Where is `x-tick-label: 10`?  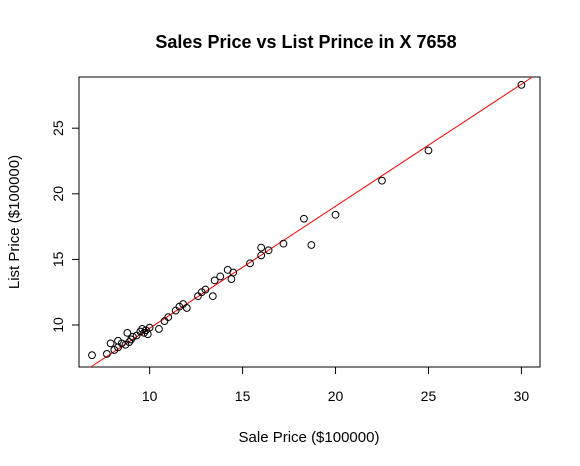
x-tick-label: 10 is located at coordinates (150, 396).